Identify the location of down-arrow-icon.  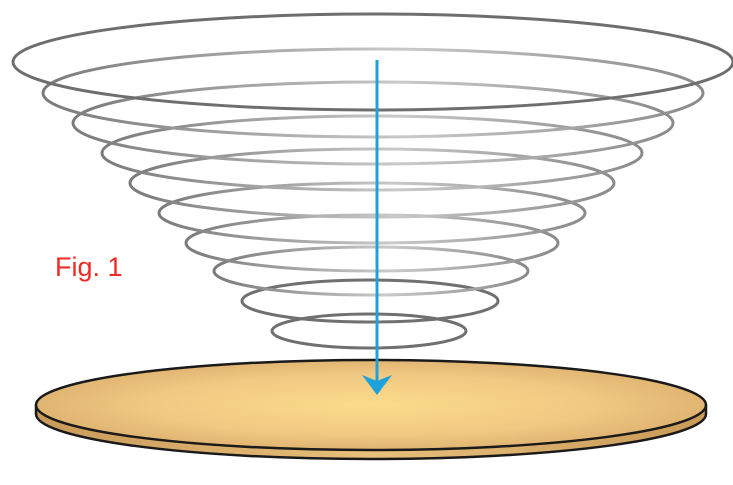
(377, 227).